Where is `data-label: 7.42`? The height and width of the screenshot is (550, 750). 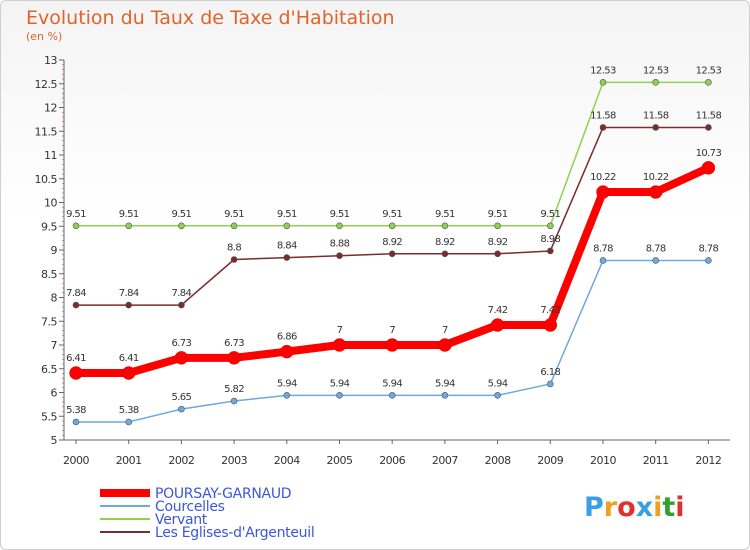
data-label: 7.42 is located at coordinates (550, 310).